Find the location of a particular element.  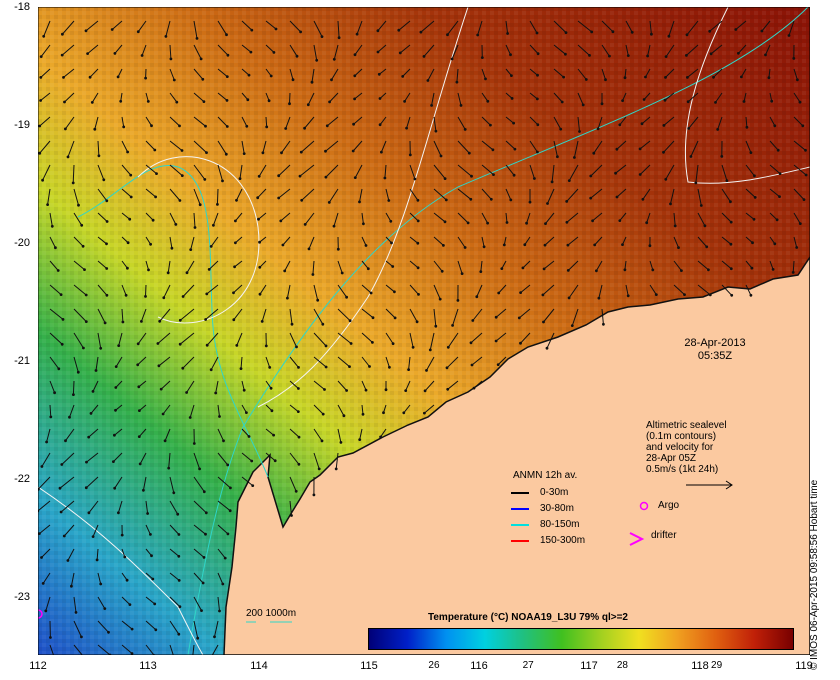

note-line: 28-Apr 05Z is located at coordinates (671, 458).